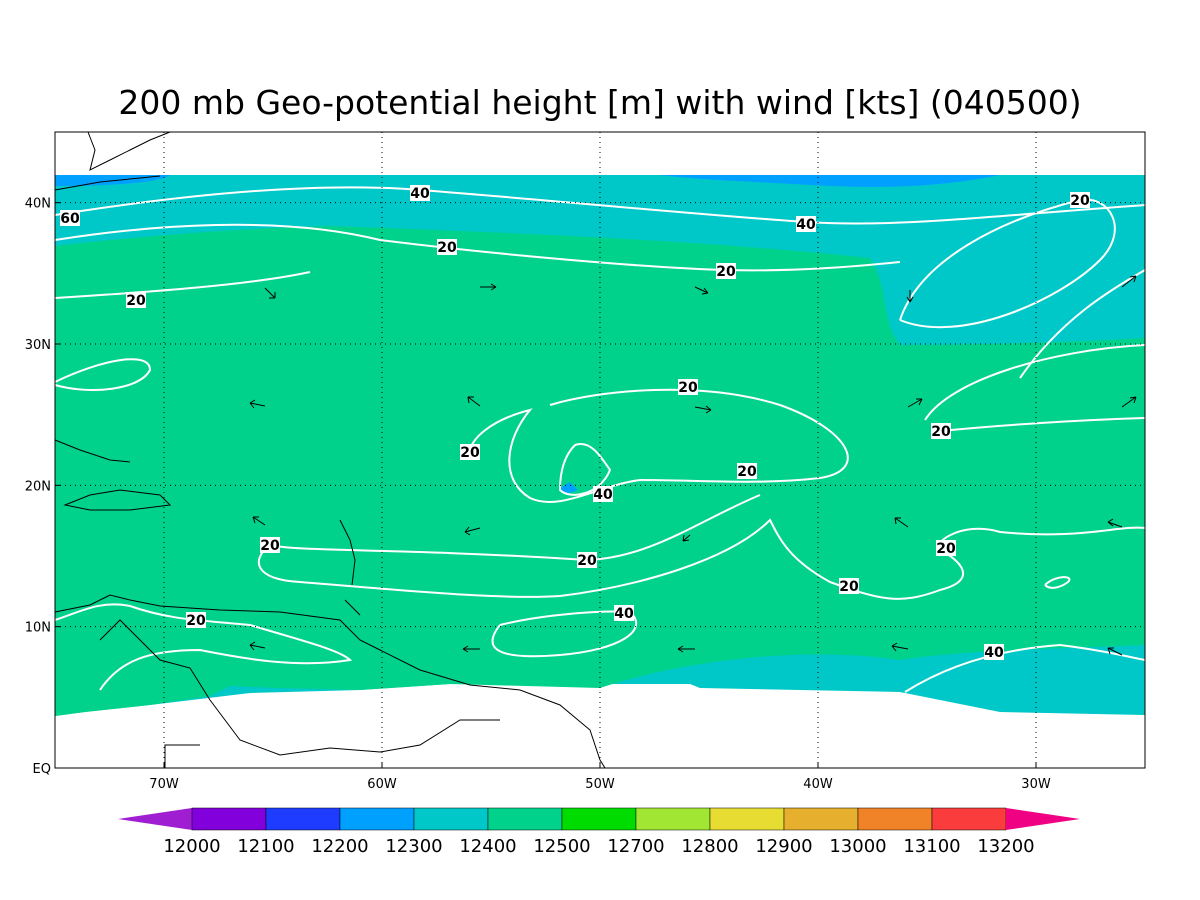 Image resolution: width=1200 pixels, height=900 pixels. I want to click on colorbar-label: 12200, so click(339, 846).